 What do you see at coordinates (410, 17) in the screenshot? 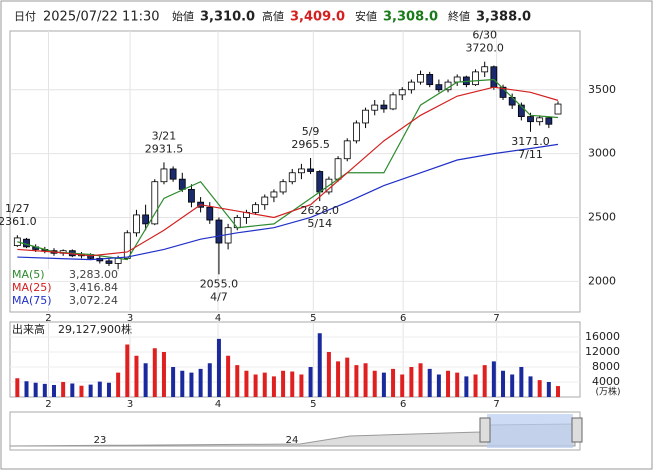
I see `header-low: 3,308.0` at bounding box center [410, 17].